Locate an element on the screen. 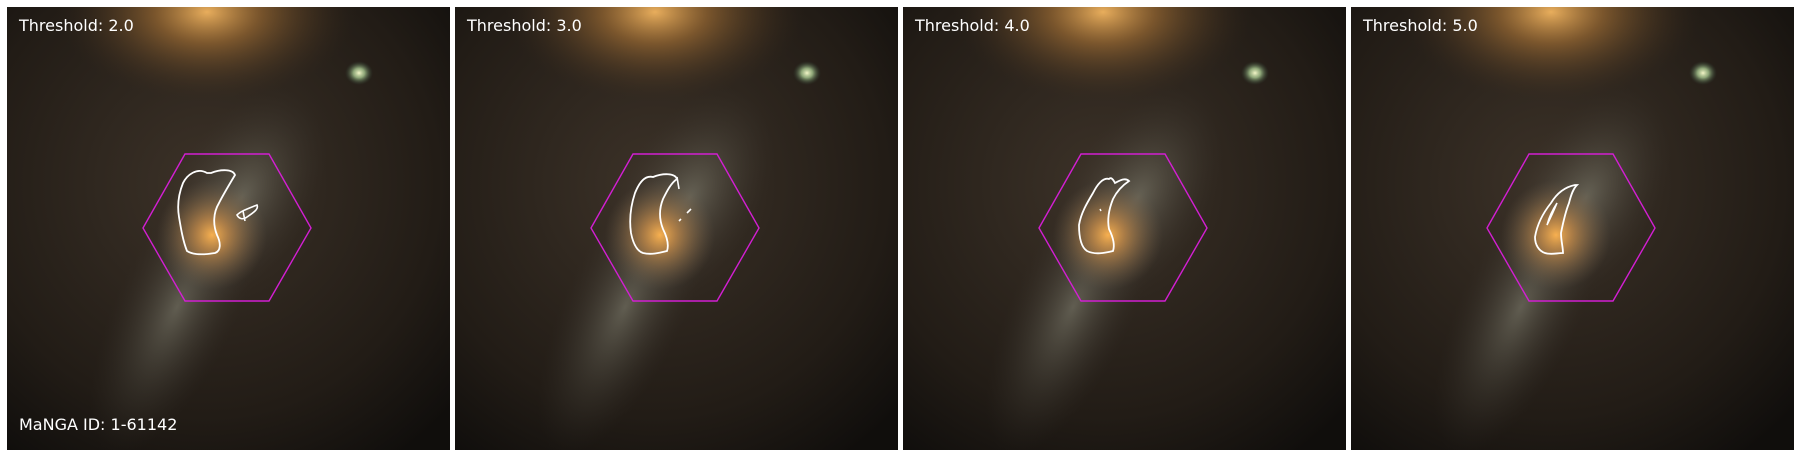 Image resolution: width=1800 pixels, height=457 pixels. contour-inner is located at coordinates (1552, 214).